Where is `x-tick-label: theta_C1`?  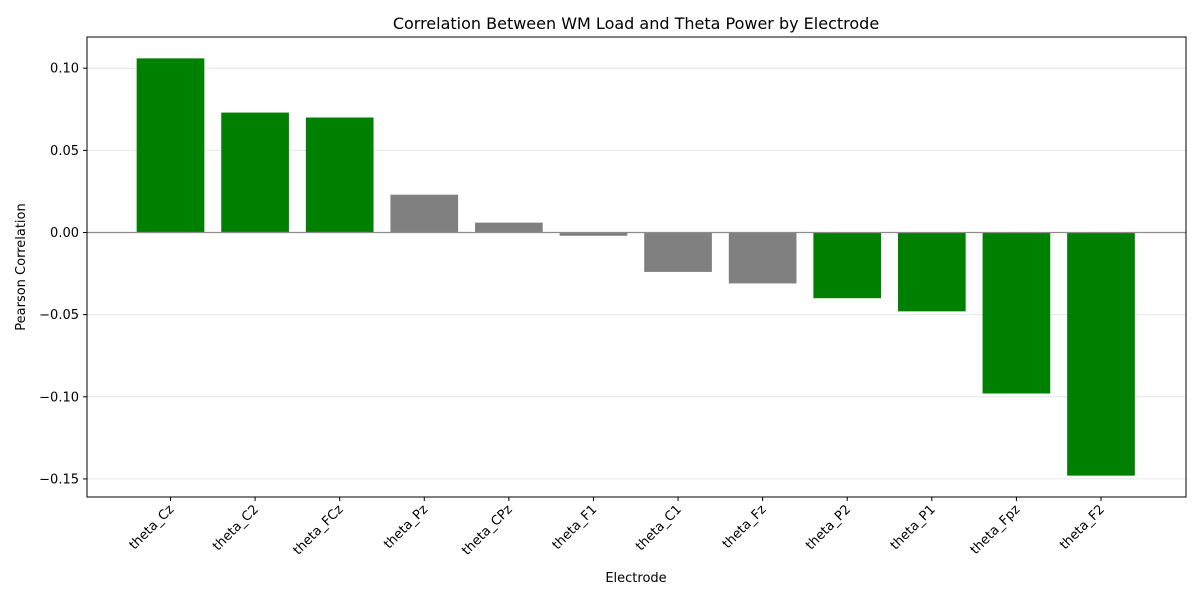 x-tick-label: theta_C1 is located at coordinates (659, 528).